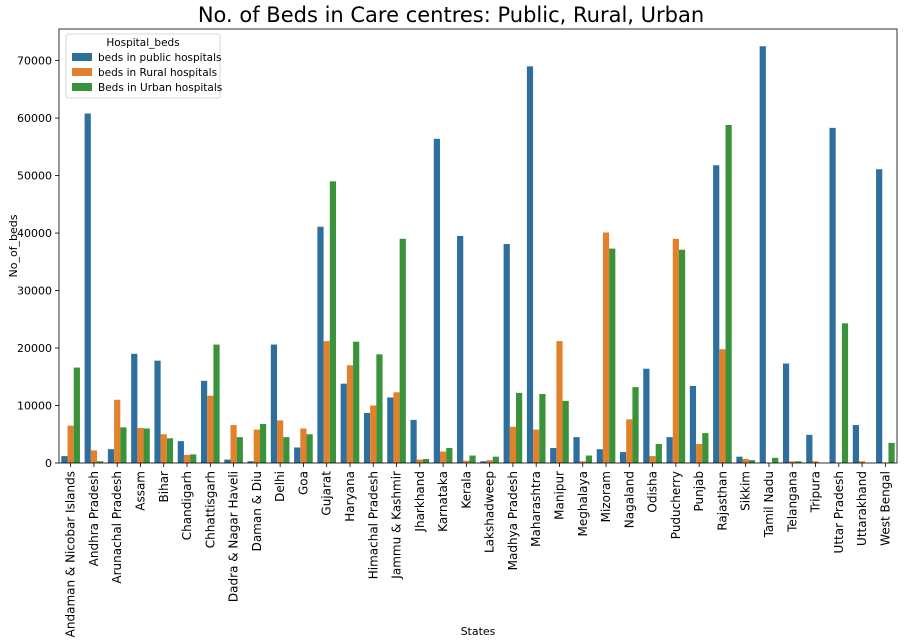  What do you see at coordinates (160, 88) in the screenshot?
I see `legend-entry: Beds in Urban hospitals` at bounding box center [160, 88].